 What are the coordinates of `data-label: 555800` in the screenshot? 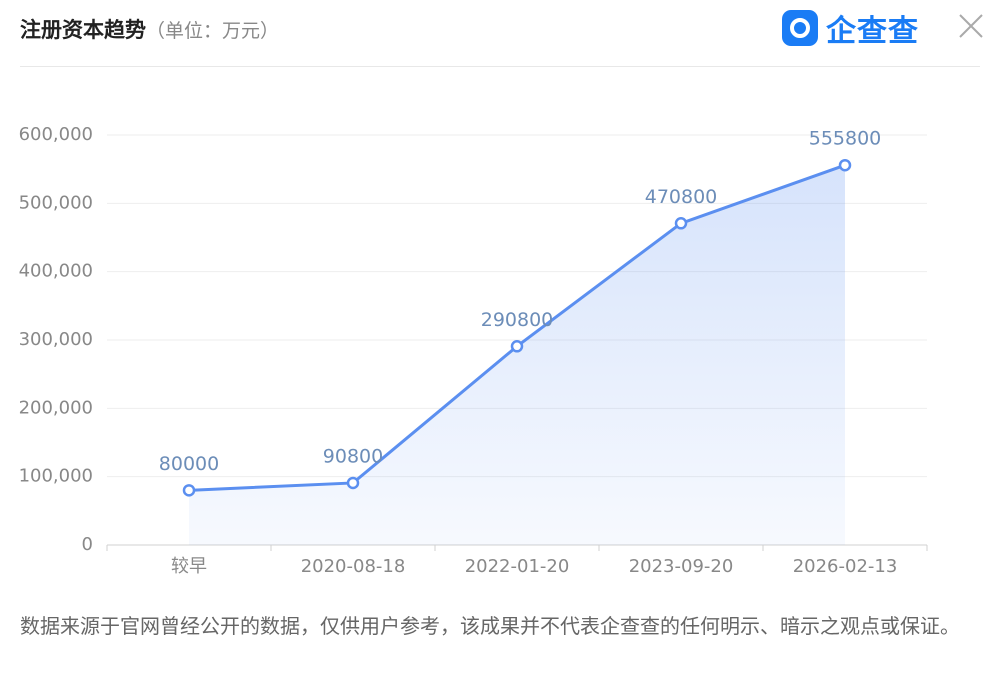 It's located at (845, 139).